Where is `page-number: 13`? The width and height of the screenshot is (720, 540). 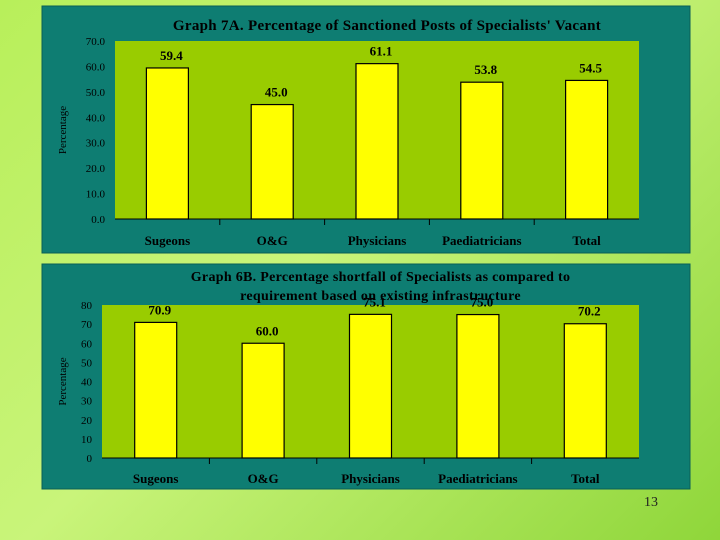 page-number: 13 is located at coordinates (651, 502).